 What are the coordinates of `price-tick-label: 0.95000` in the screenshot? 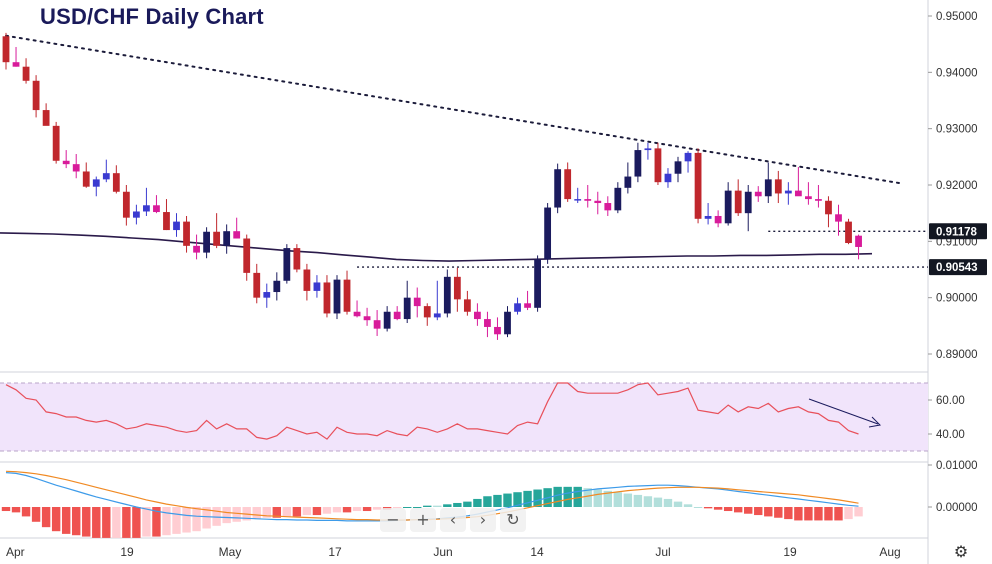 It's located at (957, 17).